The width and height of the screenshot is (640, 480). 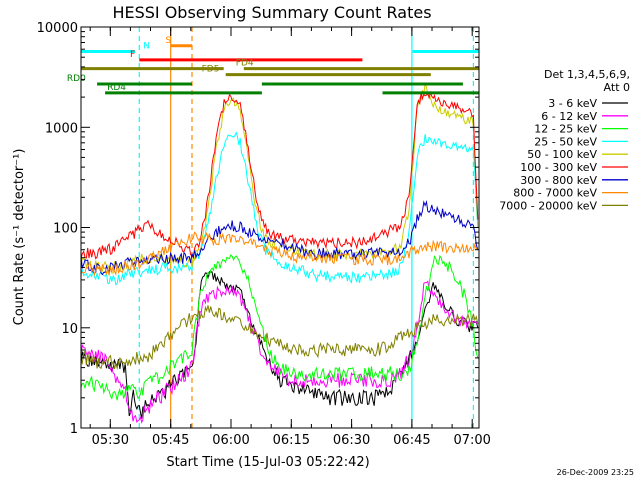 What do you see at coordinates (572, 103) in the screenshot?
I see `legend-entry-label: 3 - 6 keV` at bounding box center [572, 103].